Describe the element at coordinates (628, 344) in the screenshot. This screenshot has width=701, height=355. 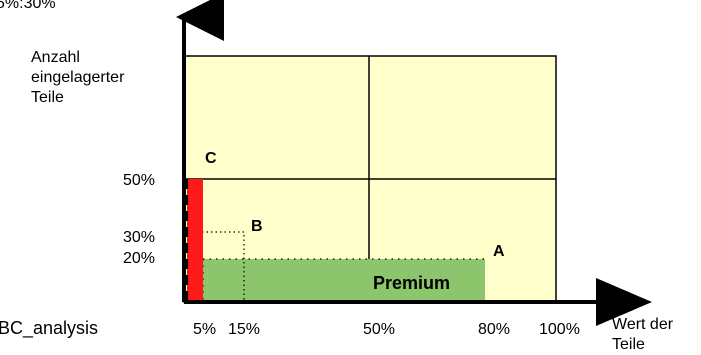
I see `x-axis-label-line-2: Teile` at that location.